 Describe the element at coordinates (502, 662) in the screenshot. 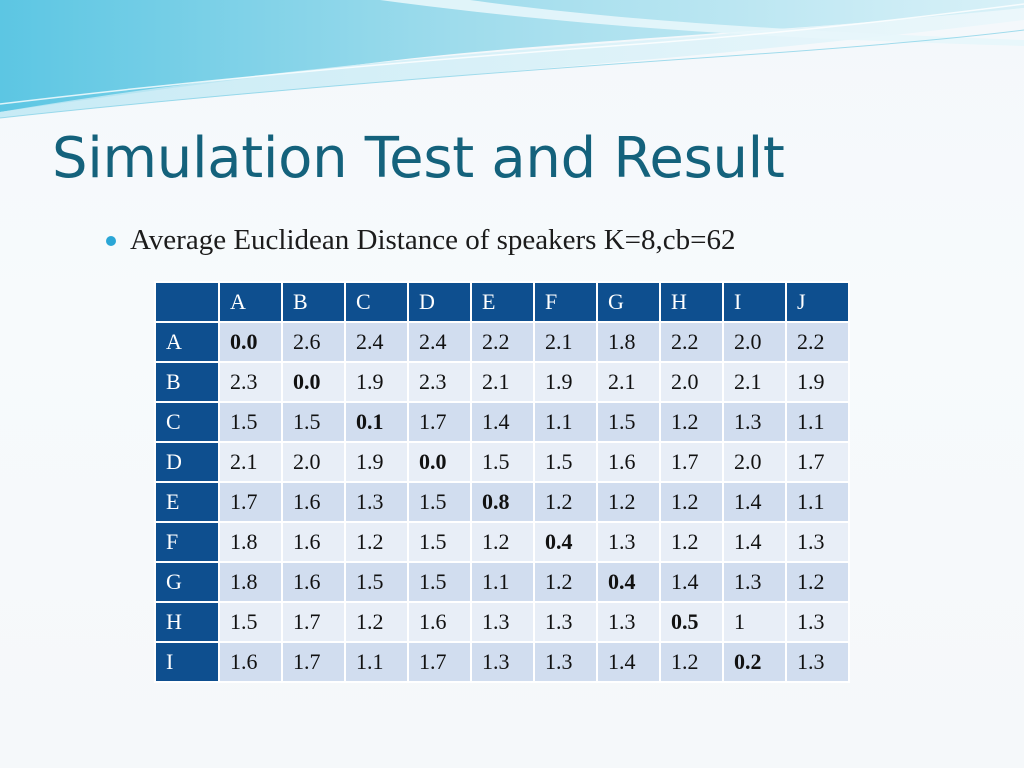

I see `table-row: I 1.6 1.7 1.1 1.7 1.3 1.3 1.4 1.2 0.2 1.3` at that location.